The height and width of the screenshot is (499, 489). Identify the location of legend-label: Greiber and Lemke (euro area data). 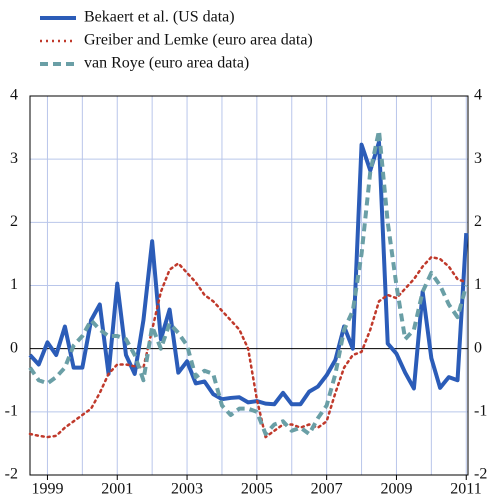
(198, 40).